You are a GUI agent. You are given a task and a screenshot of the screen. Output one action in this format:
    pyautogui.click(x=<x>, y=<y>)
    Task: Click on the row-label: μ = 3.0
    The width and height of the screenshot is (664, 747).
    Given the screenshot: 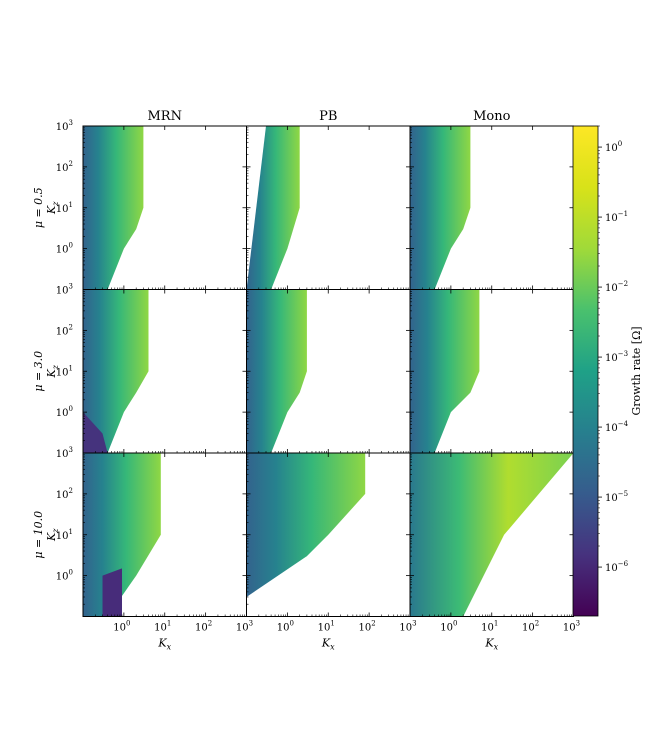 What is the action you would take?
    pyautogui.click(x=38, y=371)
    